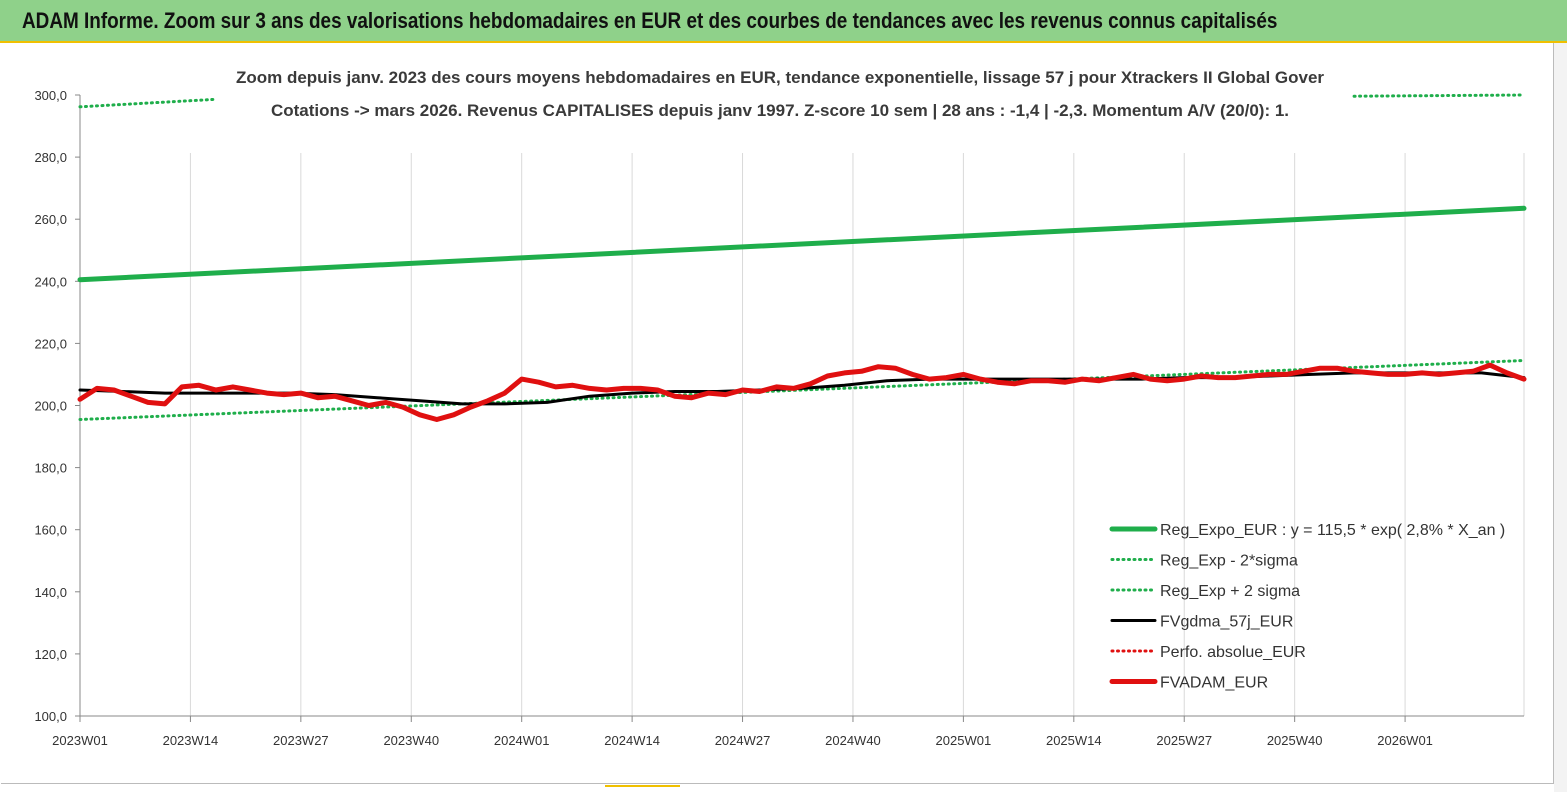 The image size is (1567, 792). What do you see at coordinates (1405, 740) in the screenshot?
I see `x-tick-label: 2026W01` at bounding box center [1405, 740].